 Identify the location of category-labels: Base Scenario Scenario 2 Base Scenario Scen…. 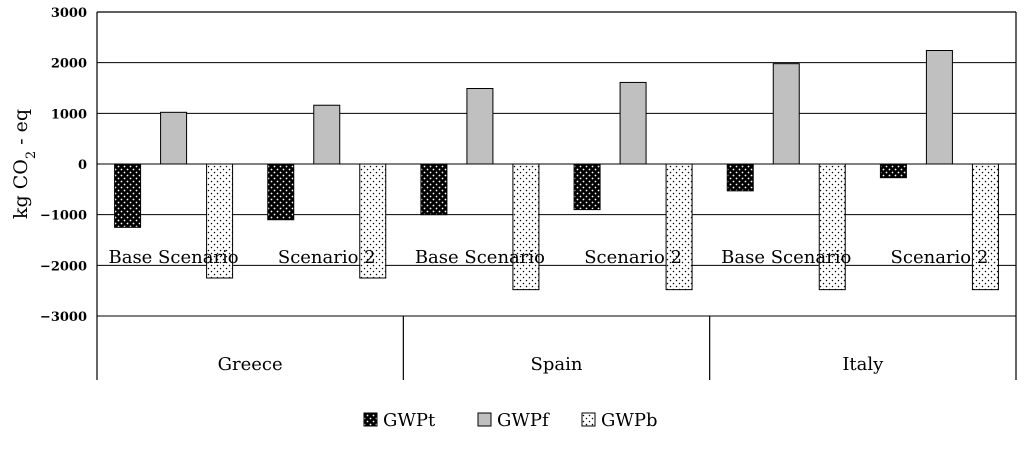
(548, 257).